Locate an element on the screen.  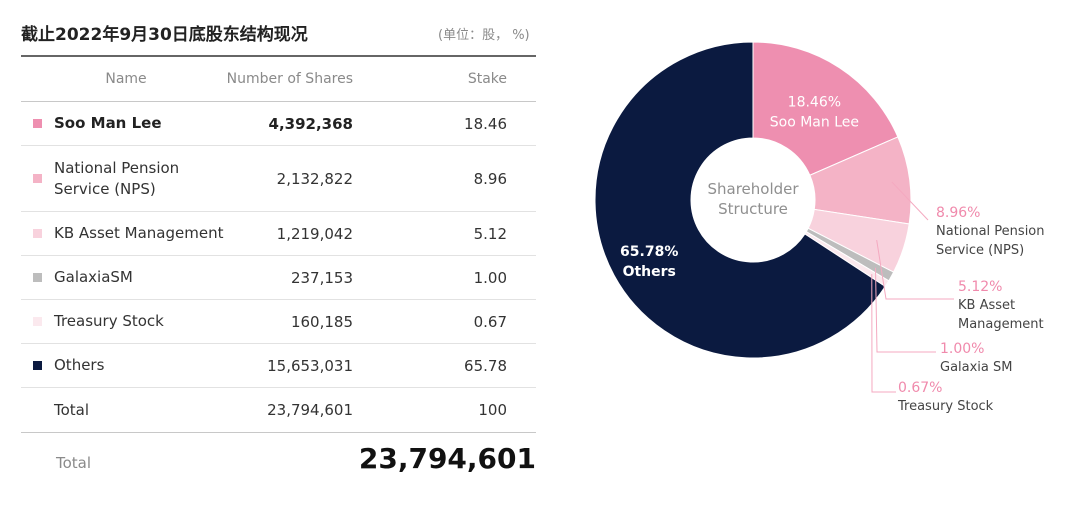
row-name: KB Asset Management is located at coordinates (139, 233).